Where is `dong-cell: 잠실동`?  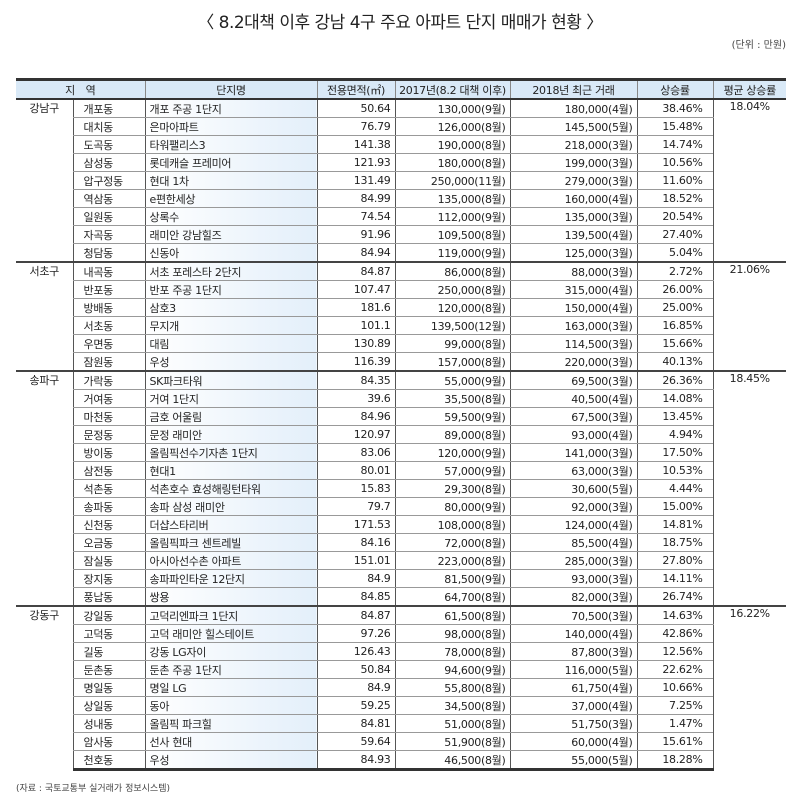 dong-cell: 잠실동 is located at coordinates (108, 560).